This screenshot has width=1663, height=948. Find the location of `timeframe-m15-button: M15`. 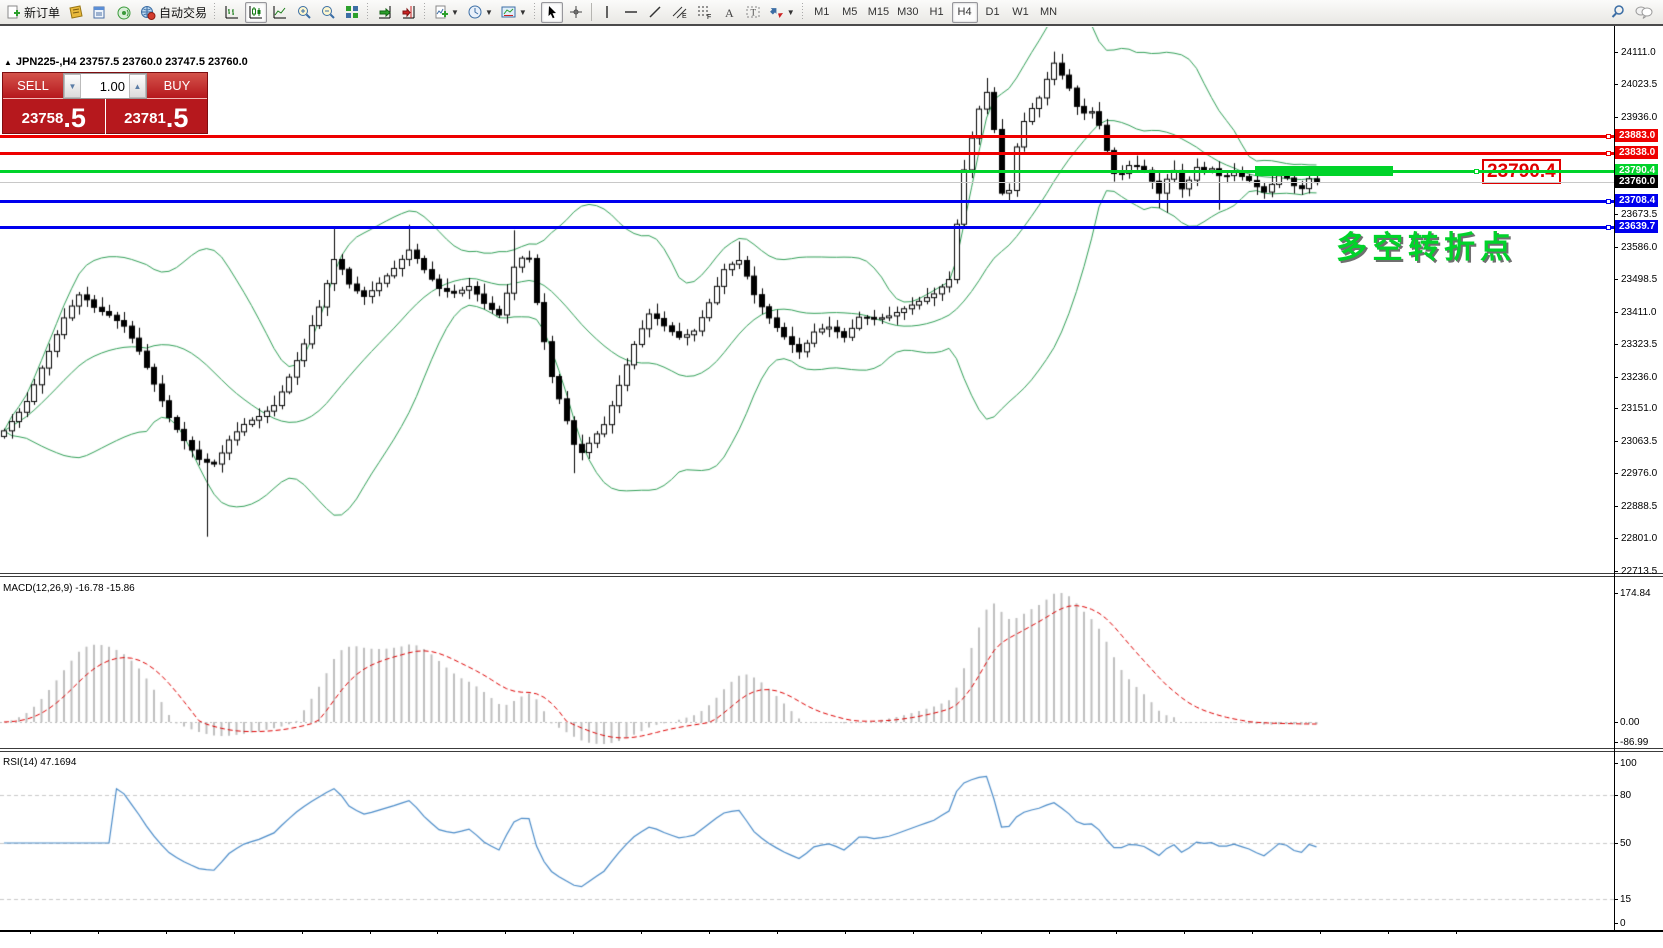

timeframe-m15-button: M15 is located at coordinates (878, 12).